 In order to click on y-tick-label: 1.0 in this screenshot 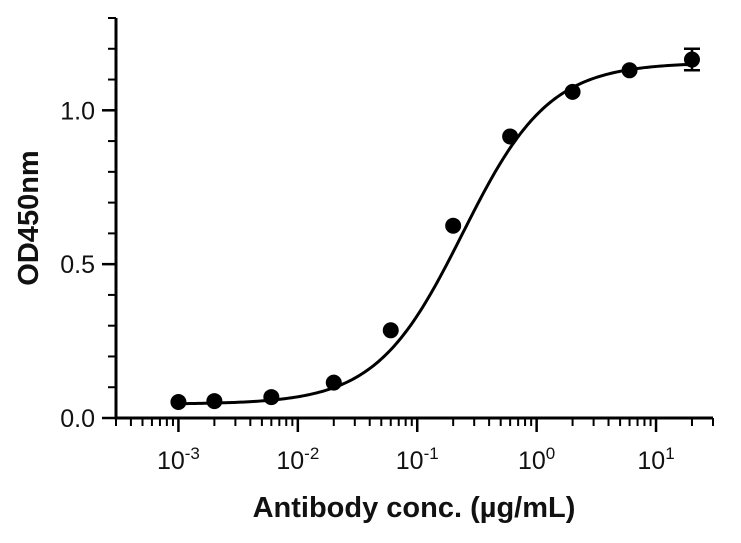, I will do `click(77, 111)`.